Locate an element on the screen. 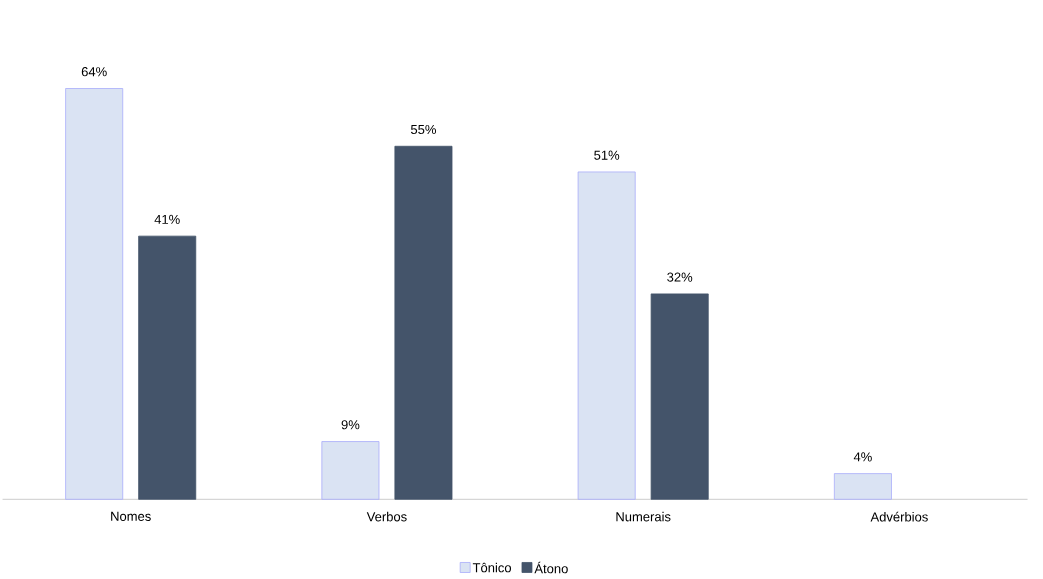 This screenshot has height=579, width=1043. data-label: 41% is located at coordinates (167, 219).